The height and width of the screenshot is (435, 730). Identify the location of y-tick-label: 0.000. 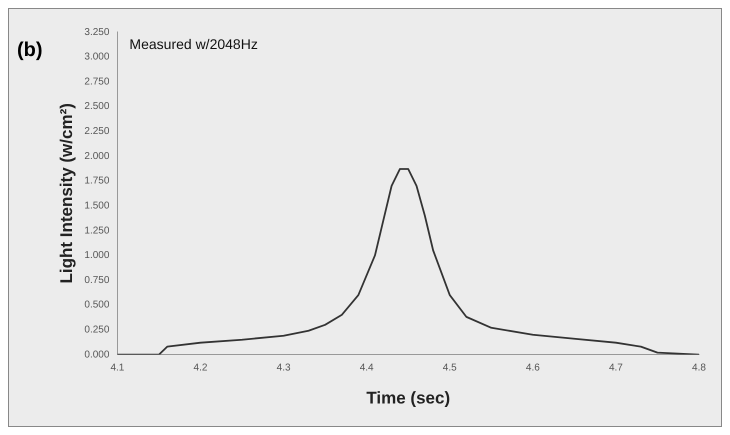
(97, 354).